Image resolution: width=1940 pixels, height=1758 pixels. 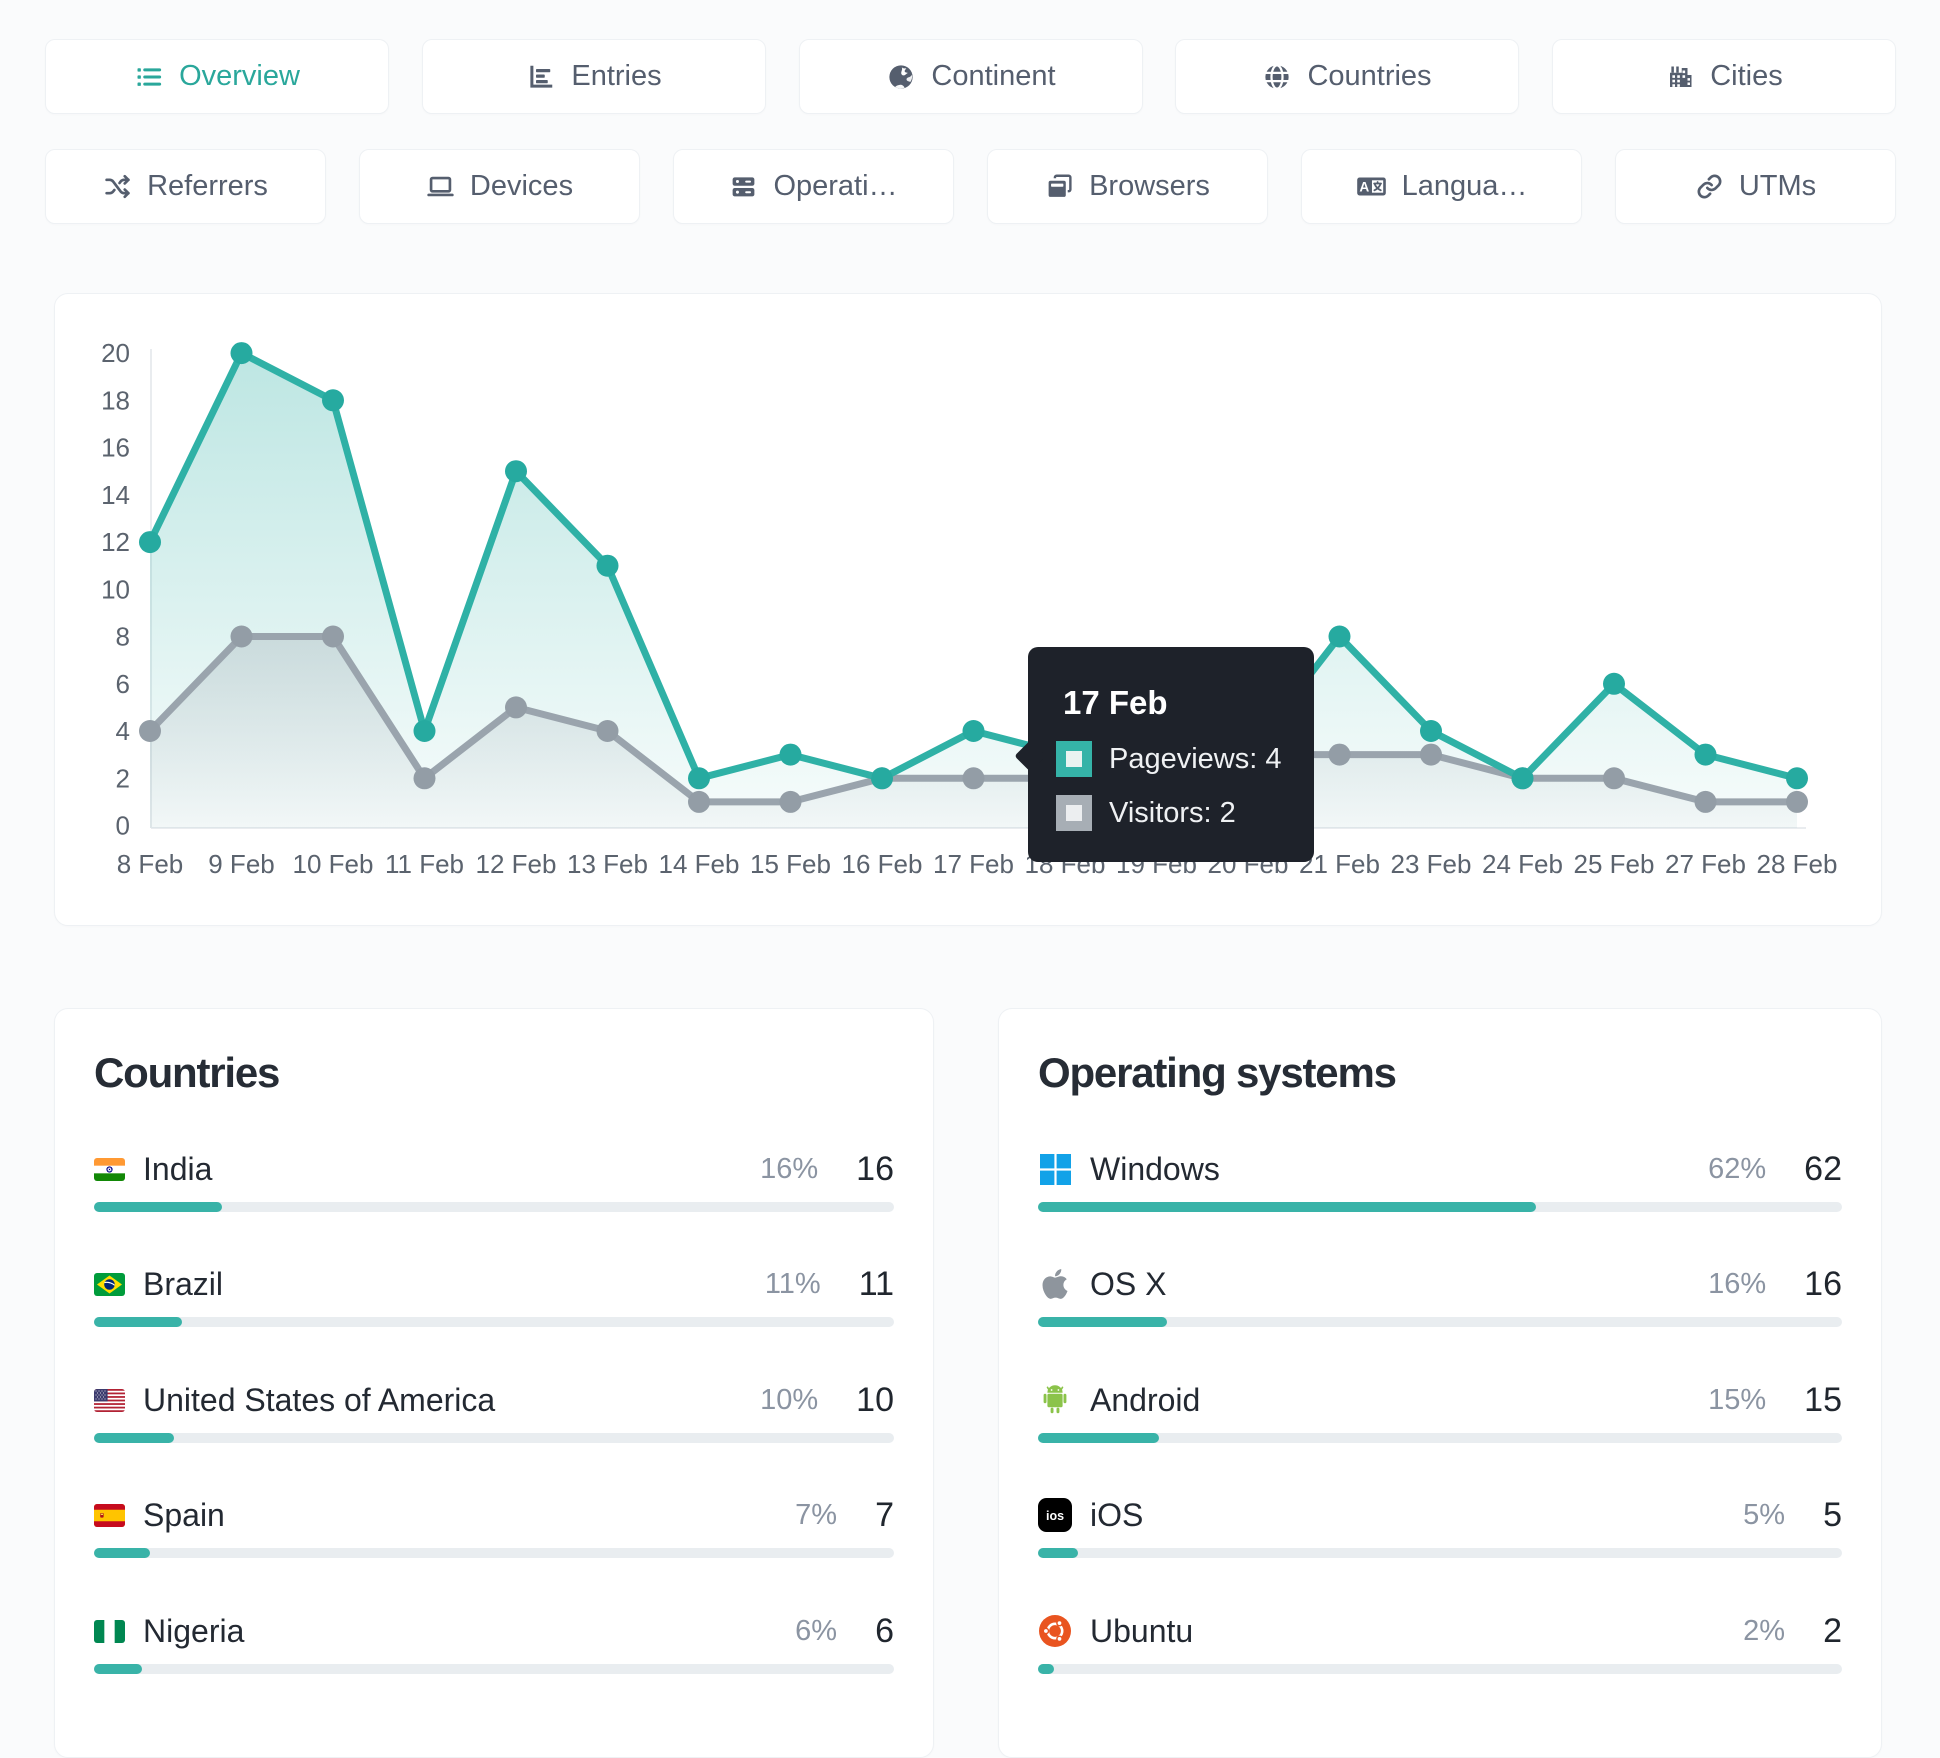 I want to click on svg-text: 24 Feb, so click(x=1522, y=864).